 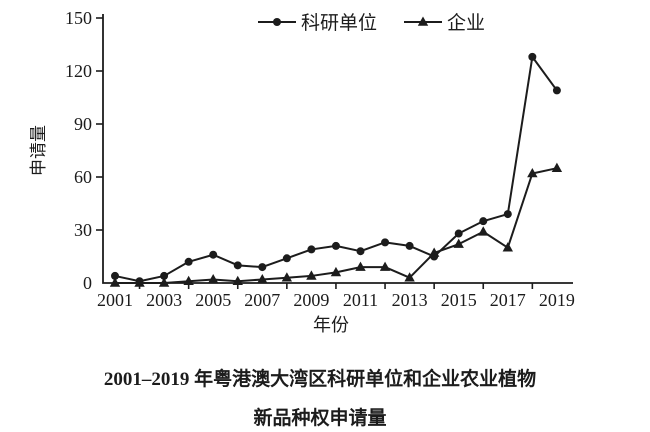 I want to click on x-tick-label: 2017, so click(x=508, y=300).